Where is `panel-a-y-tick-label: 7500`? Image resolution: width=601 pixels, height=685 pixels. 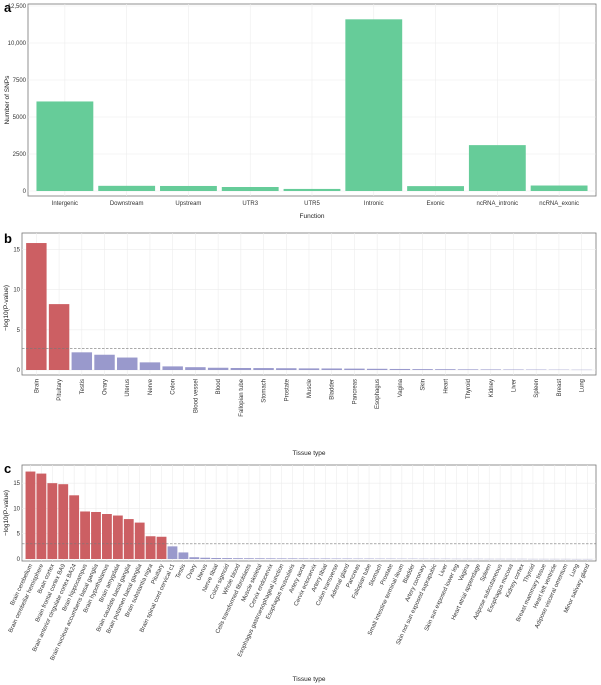 panel-a-y-tick-label: 7500 is located at coordinates (20, 81).